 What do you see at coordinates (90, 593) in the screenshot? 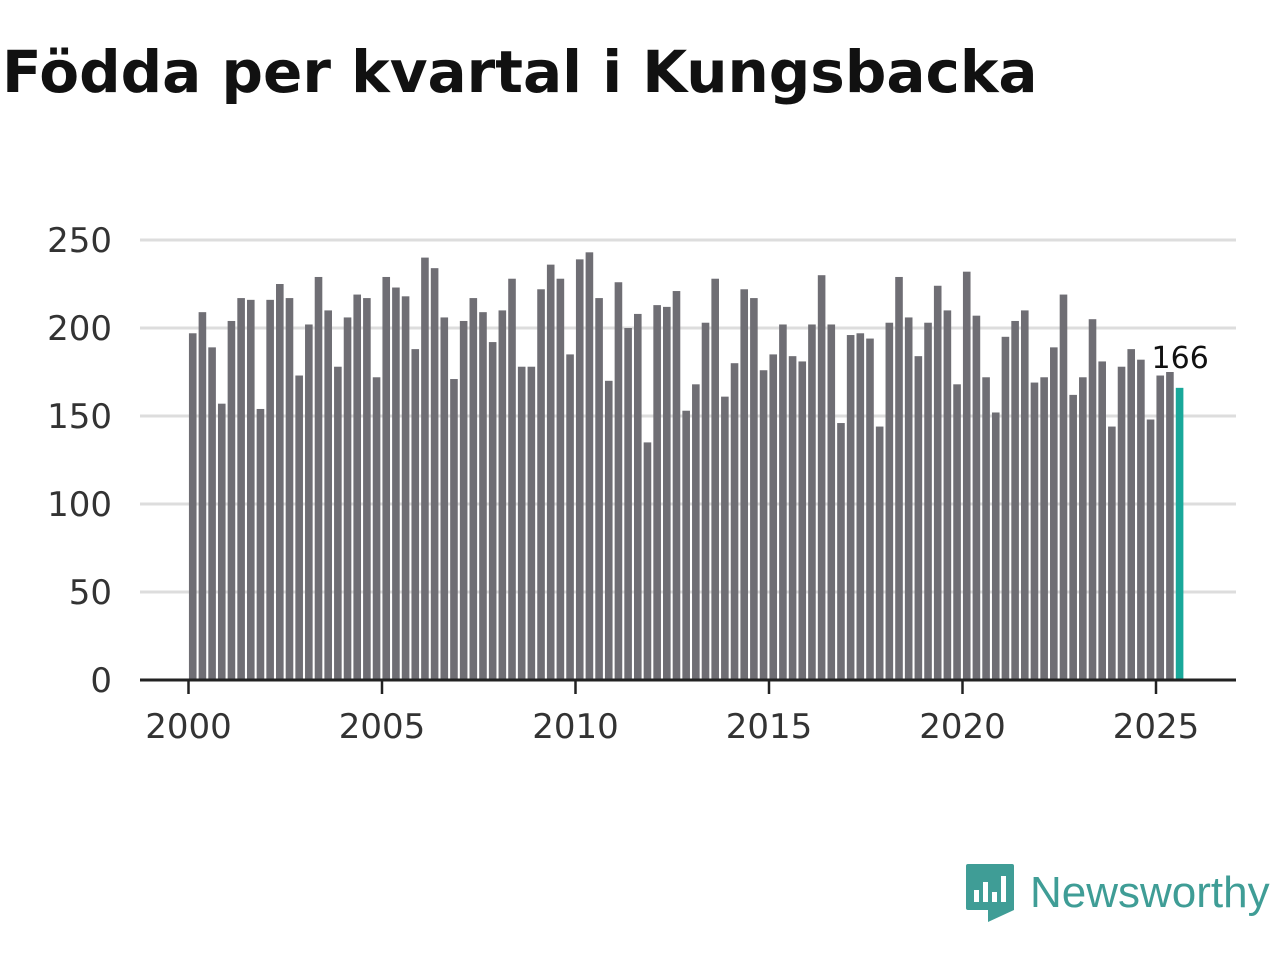
I see `y-tick-label: 50` at bounding box center [90, 593].